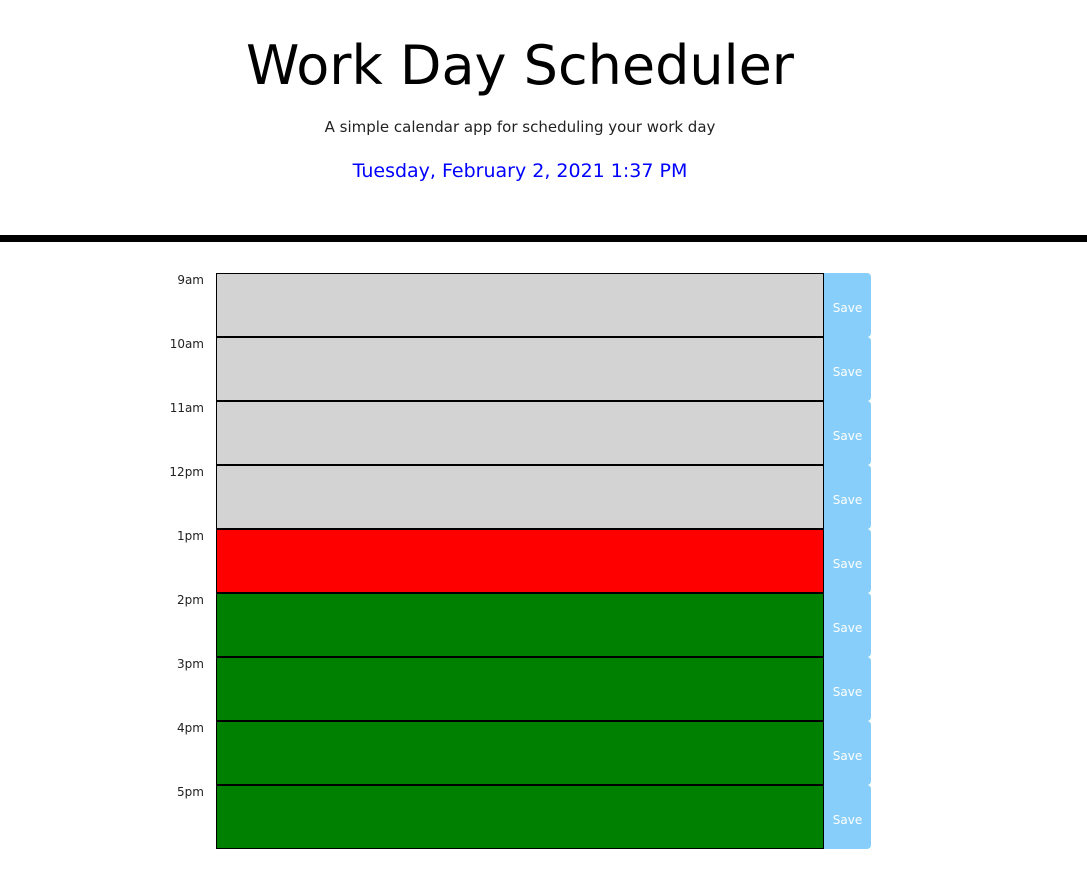 The image size is (1087, 879). What do you see at coordinates (186, 408) in the screenshot?
I see `hour-label: 11am` at bounding box center [186, 408].